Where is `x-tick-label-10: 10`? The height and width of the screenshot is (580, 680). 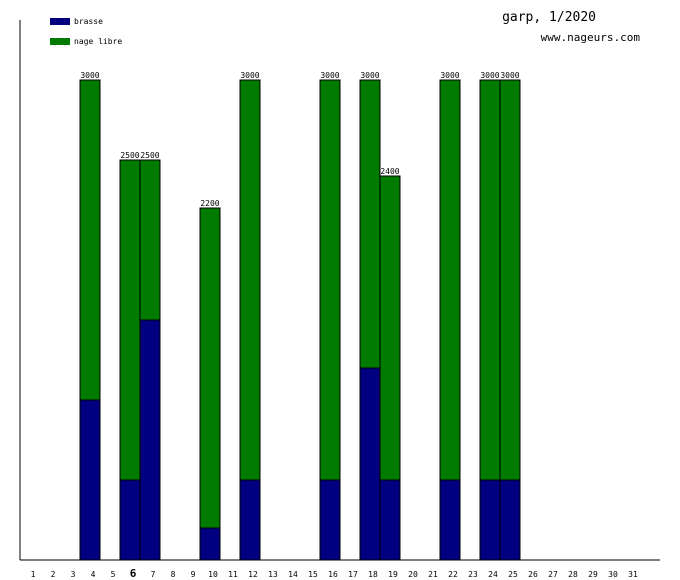
x-tick-label-10: 10 is located at coordinates (213, 574).